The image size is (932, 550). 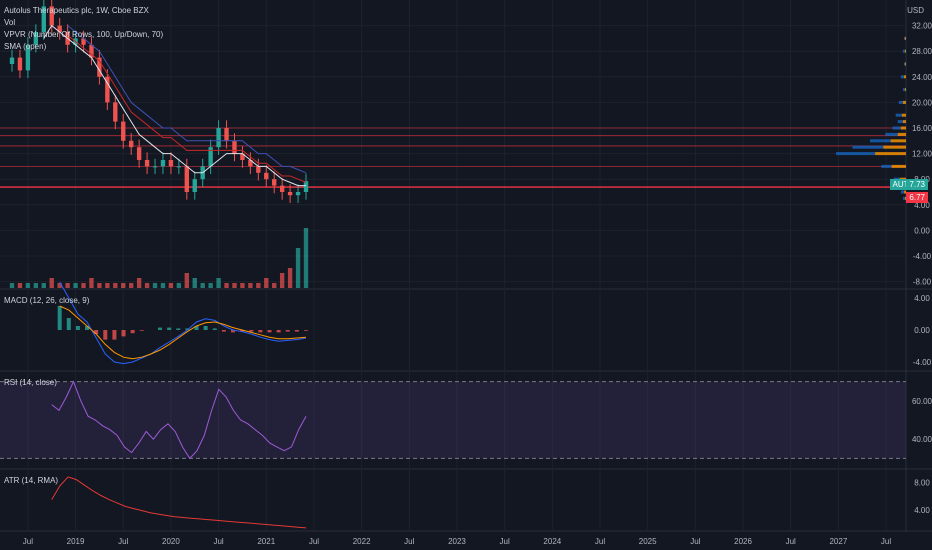 What do you see at coordinates (453, 420) in the screenshot?
I see `rsi-band` at bounding box center [453, 420].